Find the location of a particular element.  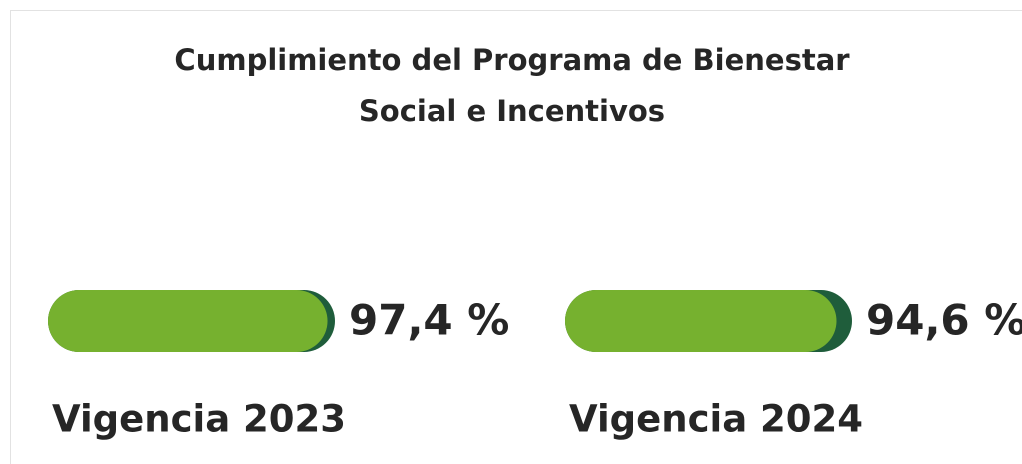

chart-title: Cumplimiento del Programa de Bienestar is located at coordinates (512, 60).